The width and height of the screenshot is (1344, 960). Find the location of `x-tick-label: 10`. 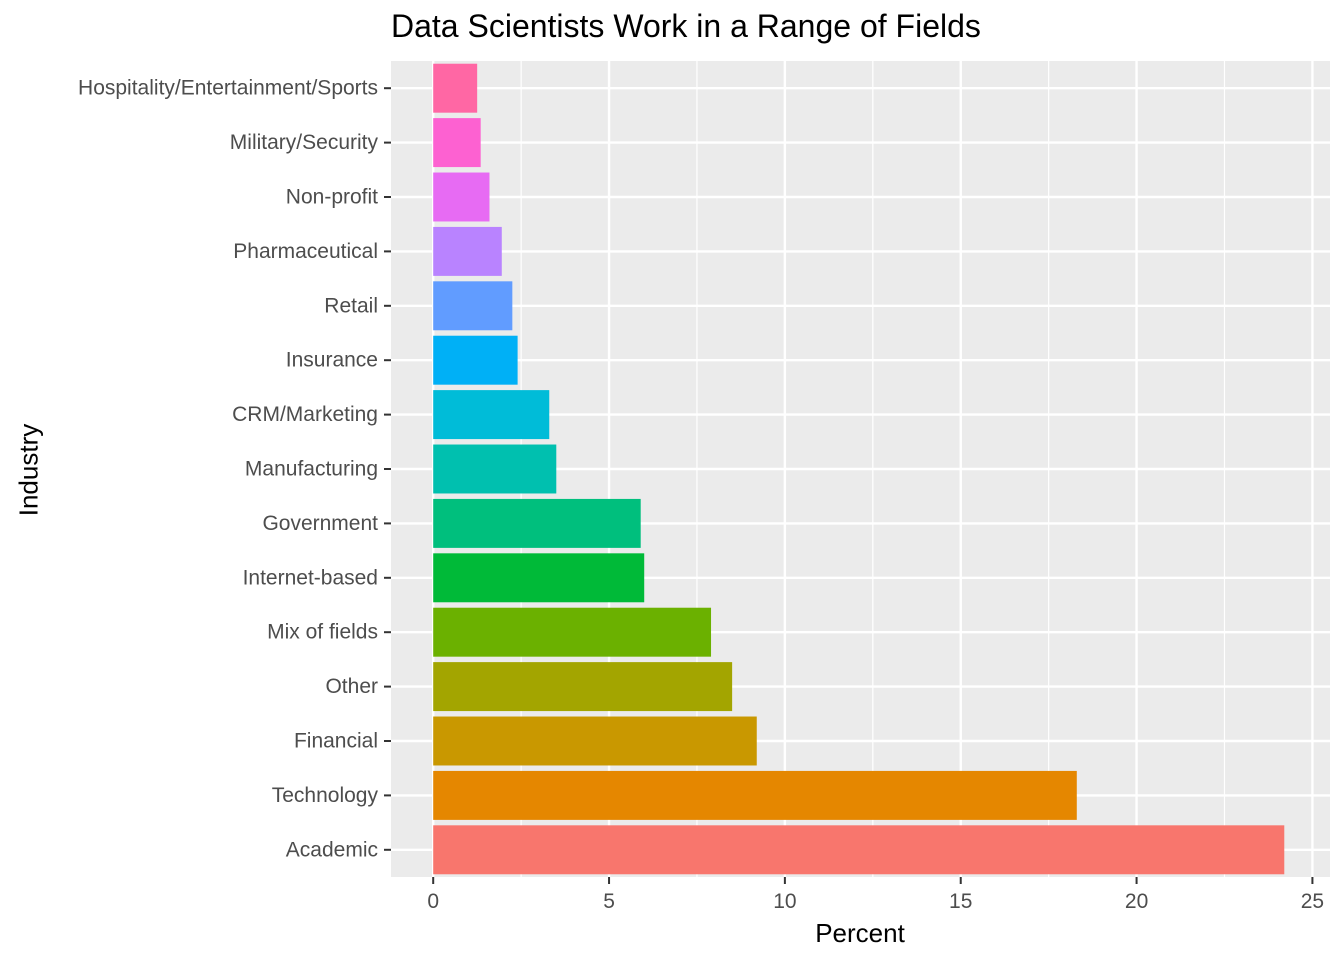

x-tick-label: 10 is located at coordinates (784, 901).